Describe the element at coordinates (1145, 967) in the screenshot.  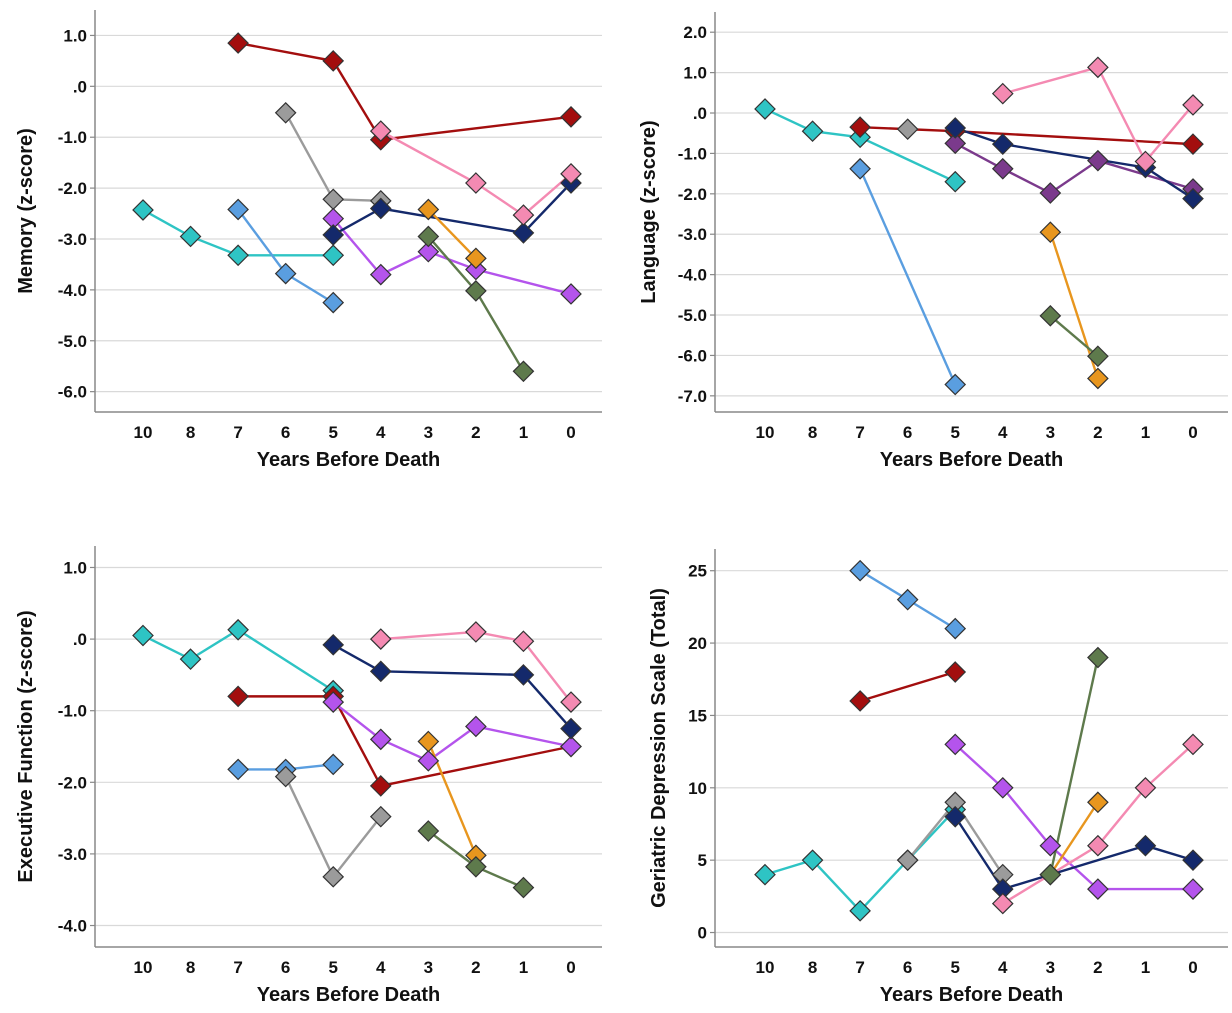
I see `x-tick-label: 1` at that location.